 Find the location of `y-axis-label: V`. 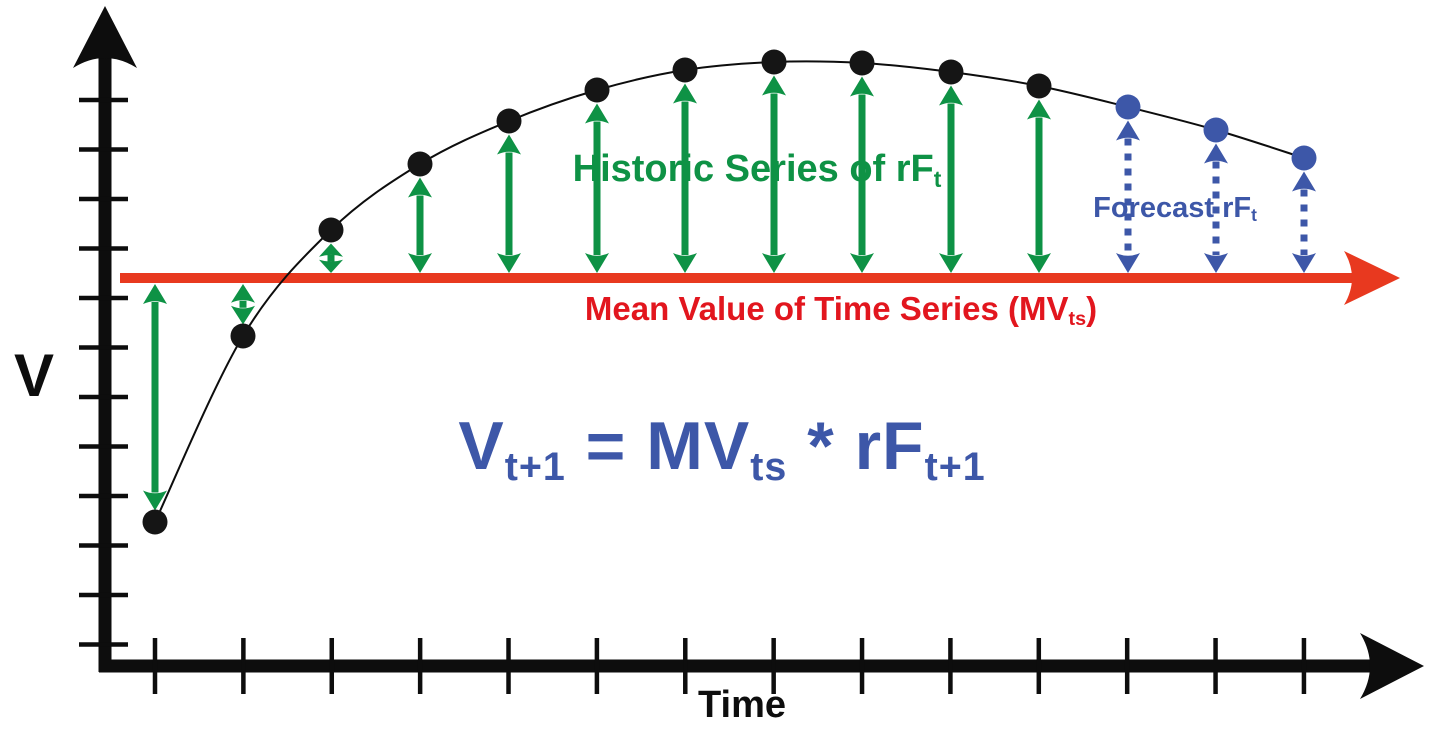

y-axis-label: V is located at coordinates (34, 375).